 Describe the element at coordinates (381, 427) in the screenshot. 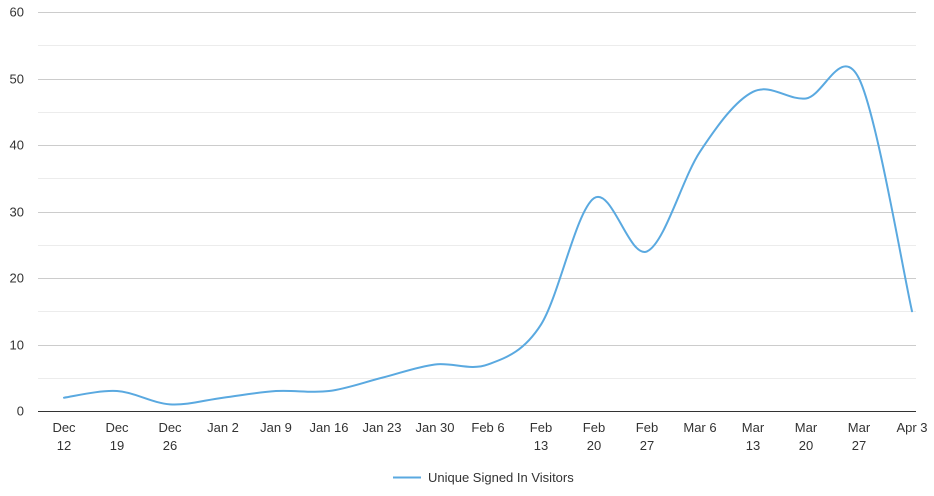

I see `x-tick-label: Jan 23` at that location.